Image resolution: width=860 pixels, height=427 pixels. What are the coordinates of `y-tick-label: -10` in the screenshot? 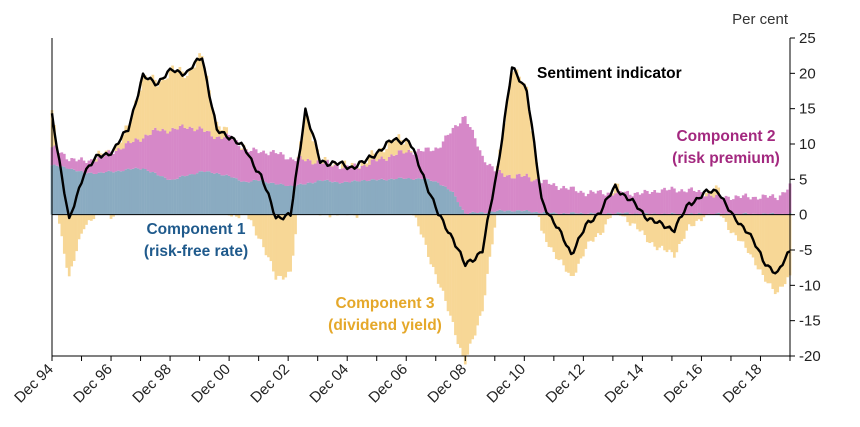 It's located at (810, 285).